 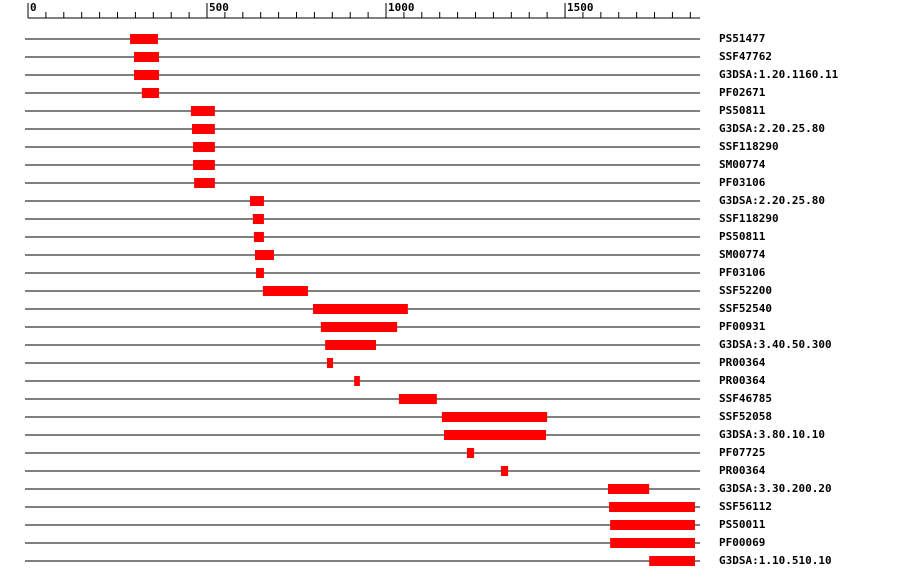 I want to click on row-label: SSF47762, so click(x=745, y=56).